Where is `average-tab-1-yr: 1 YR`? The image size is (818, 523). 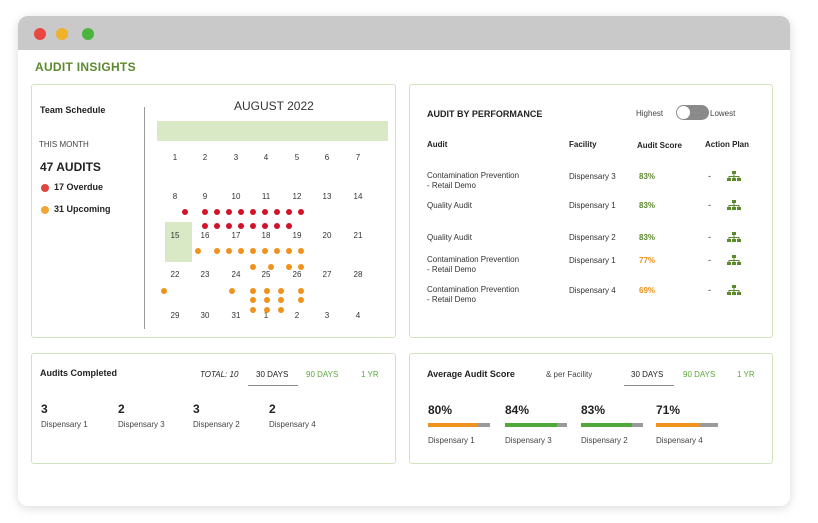 average-tab-1-yr: 1 YR is located at coordinates (746, 374).